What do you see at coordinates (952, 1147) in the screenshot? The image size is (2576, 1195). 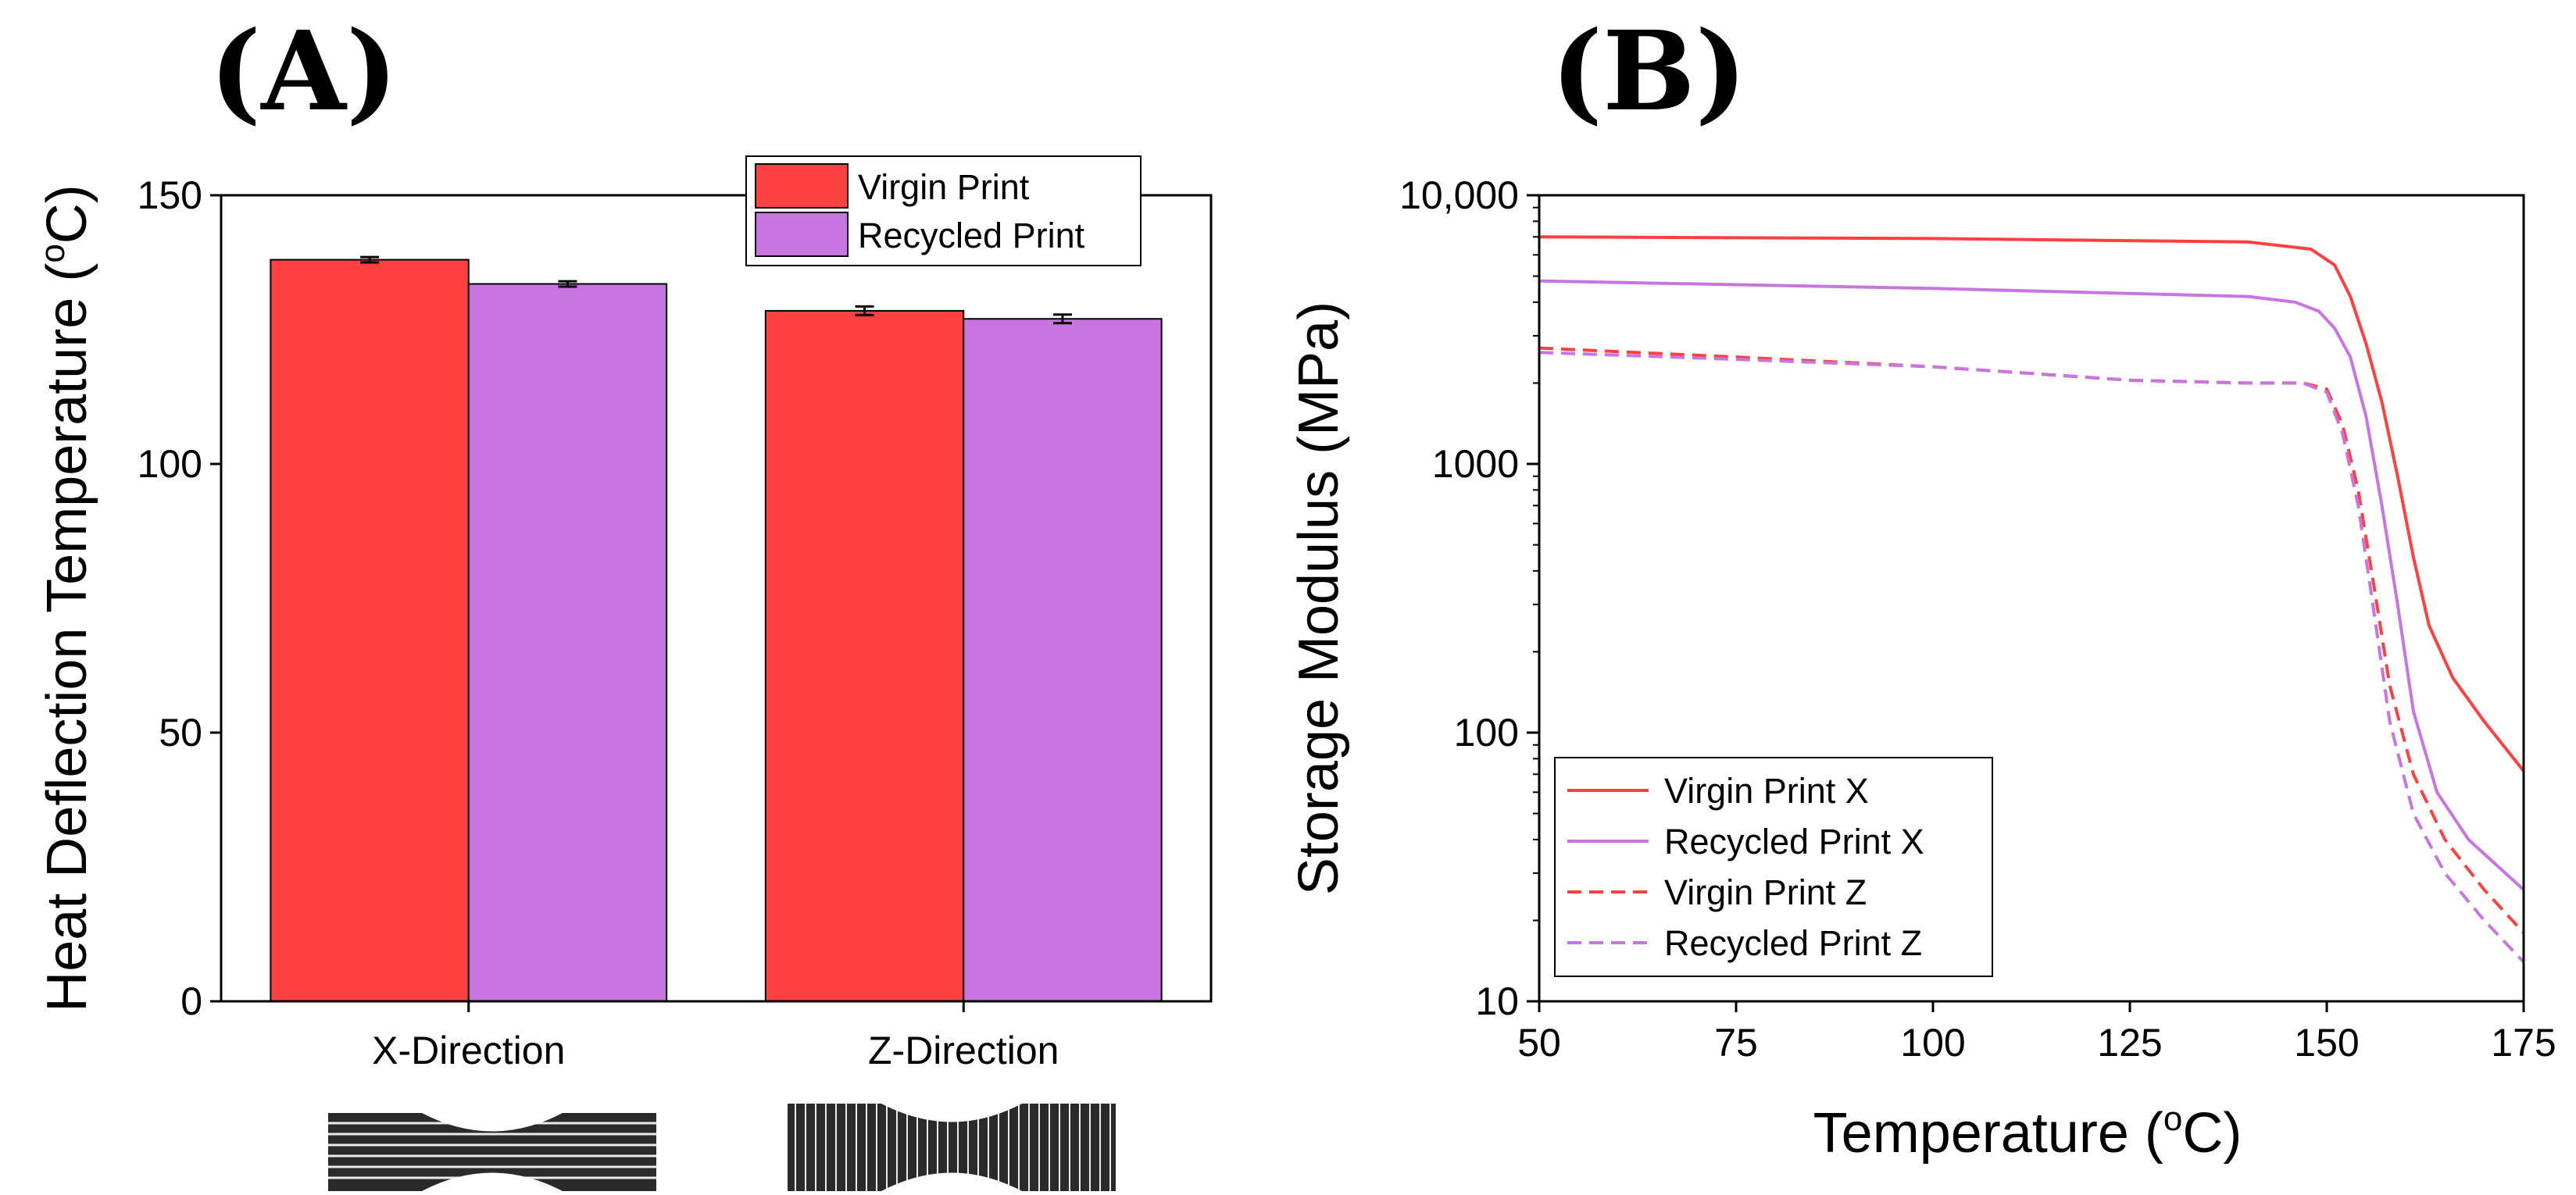 I see `z-direction-specimen-illustration` at bounding box center [952, 1147].